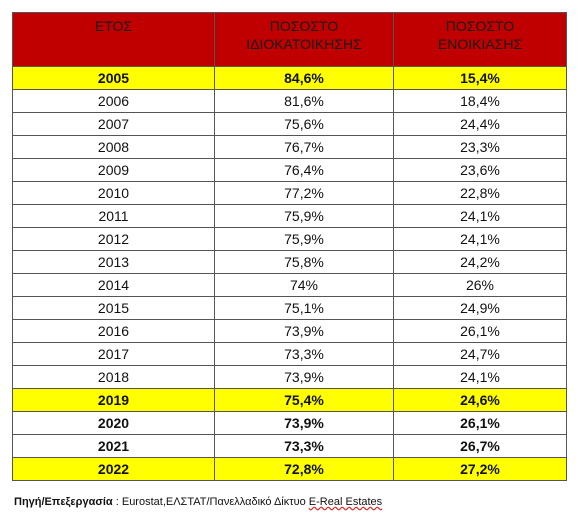 The image size is (580, 518). Describe the element at coordinates (304, 170) in the screenshot. I see `percent-cell: 76,4%` at that location.